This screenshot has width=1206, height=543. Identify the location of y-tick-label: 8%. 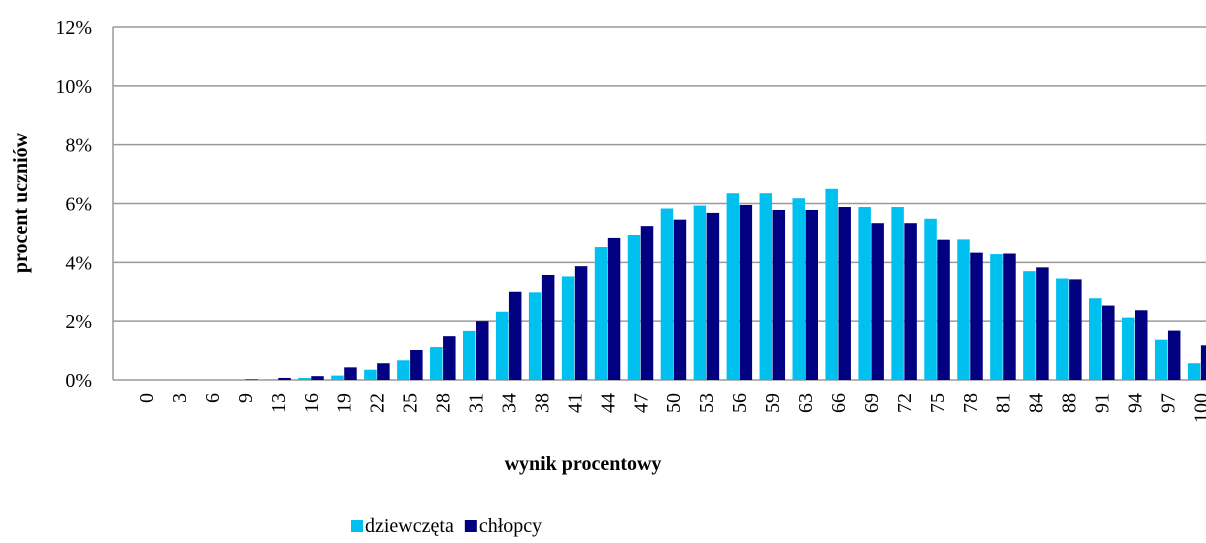
(78, 146).